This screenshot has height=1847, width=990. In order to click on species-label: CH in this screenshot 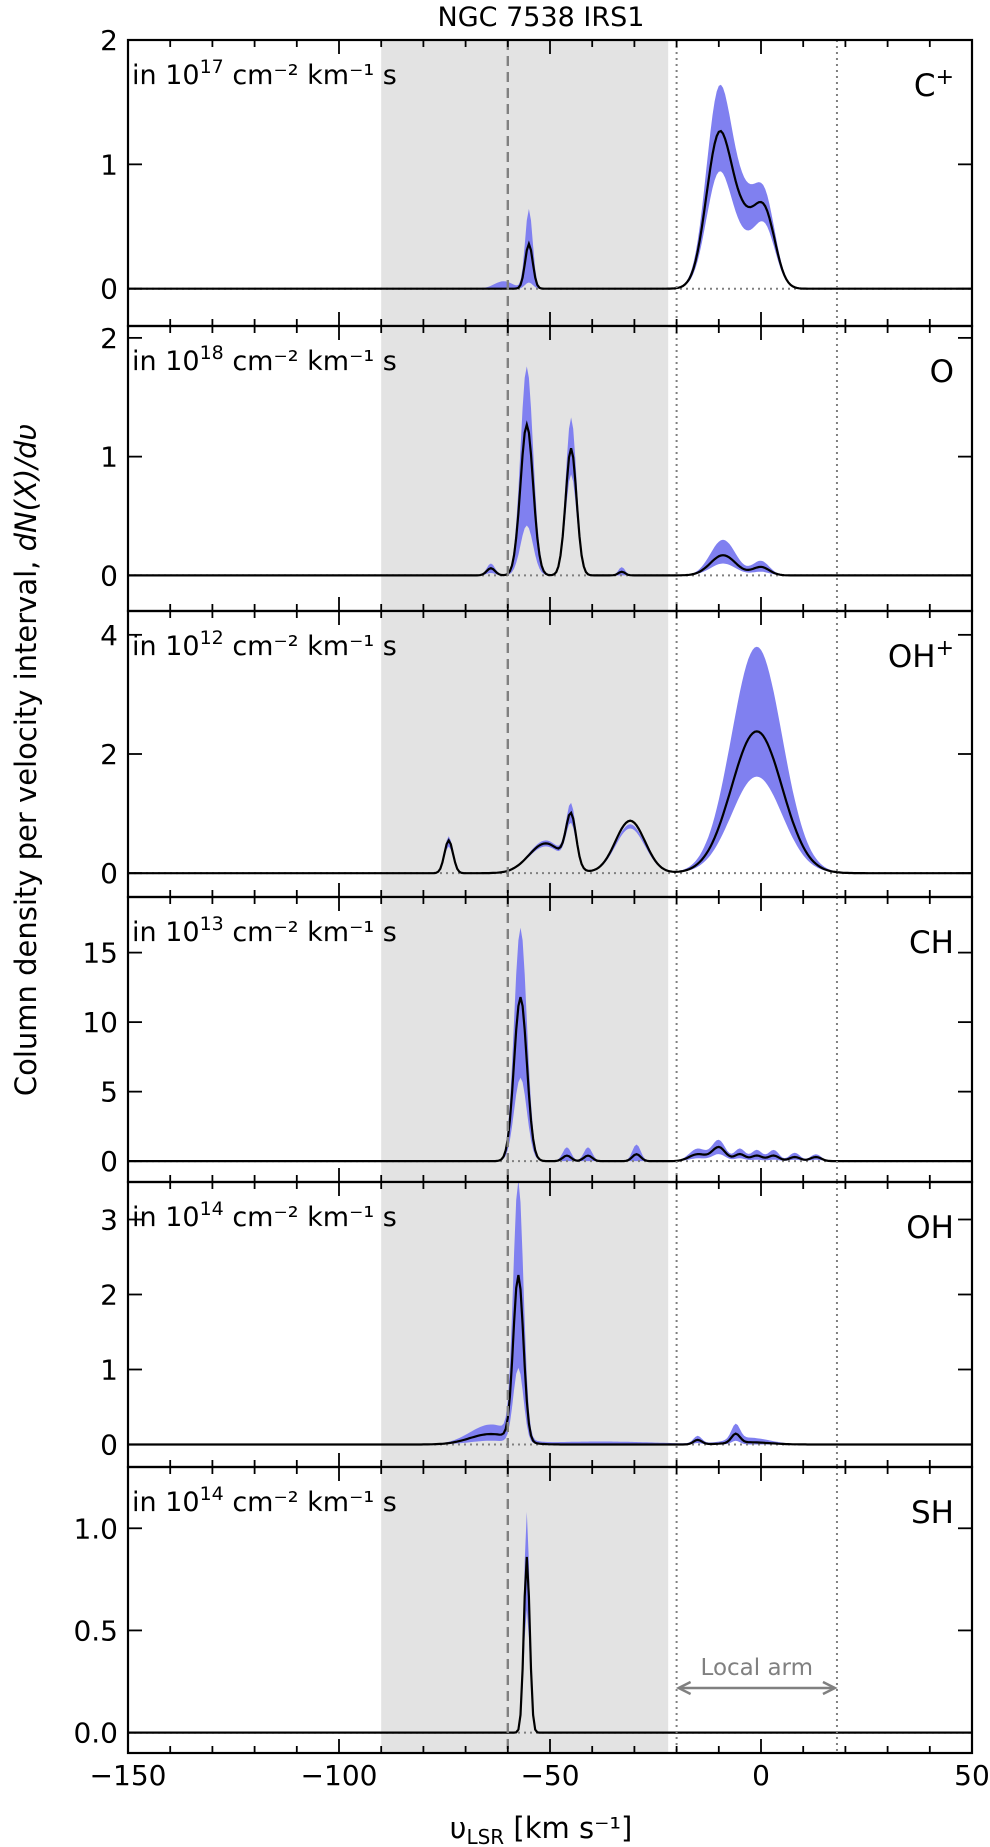, I will do `click(931, 943)`.